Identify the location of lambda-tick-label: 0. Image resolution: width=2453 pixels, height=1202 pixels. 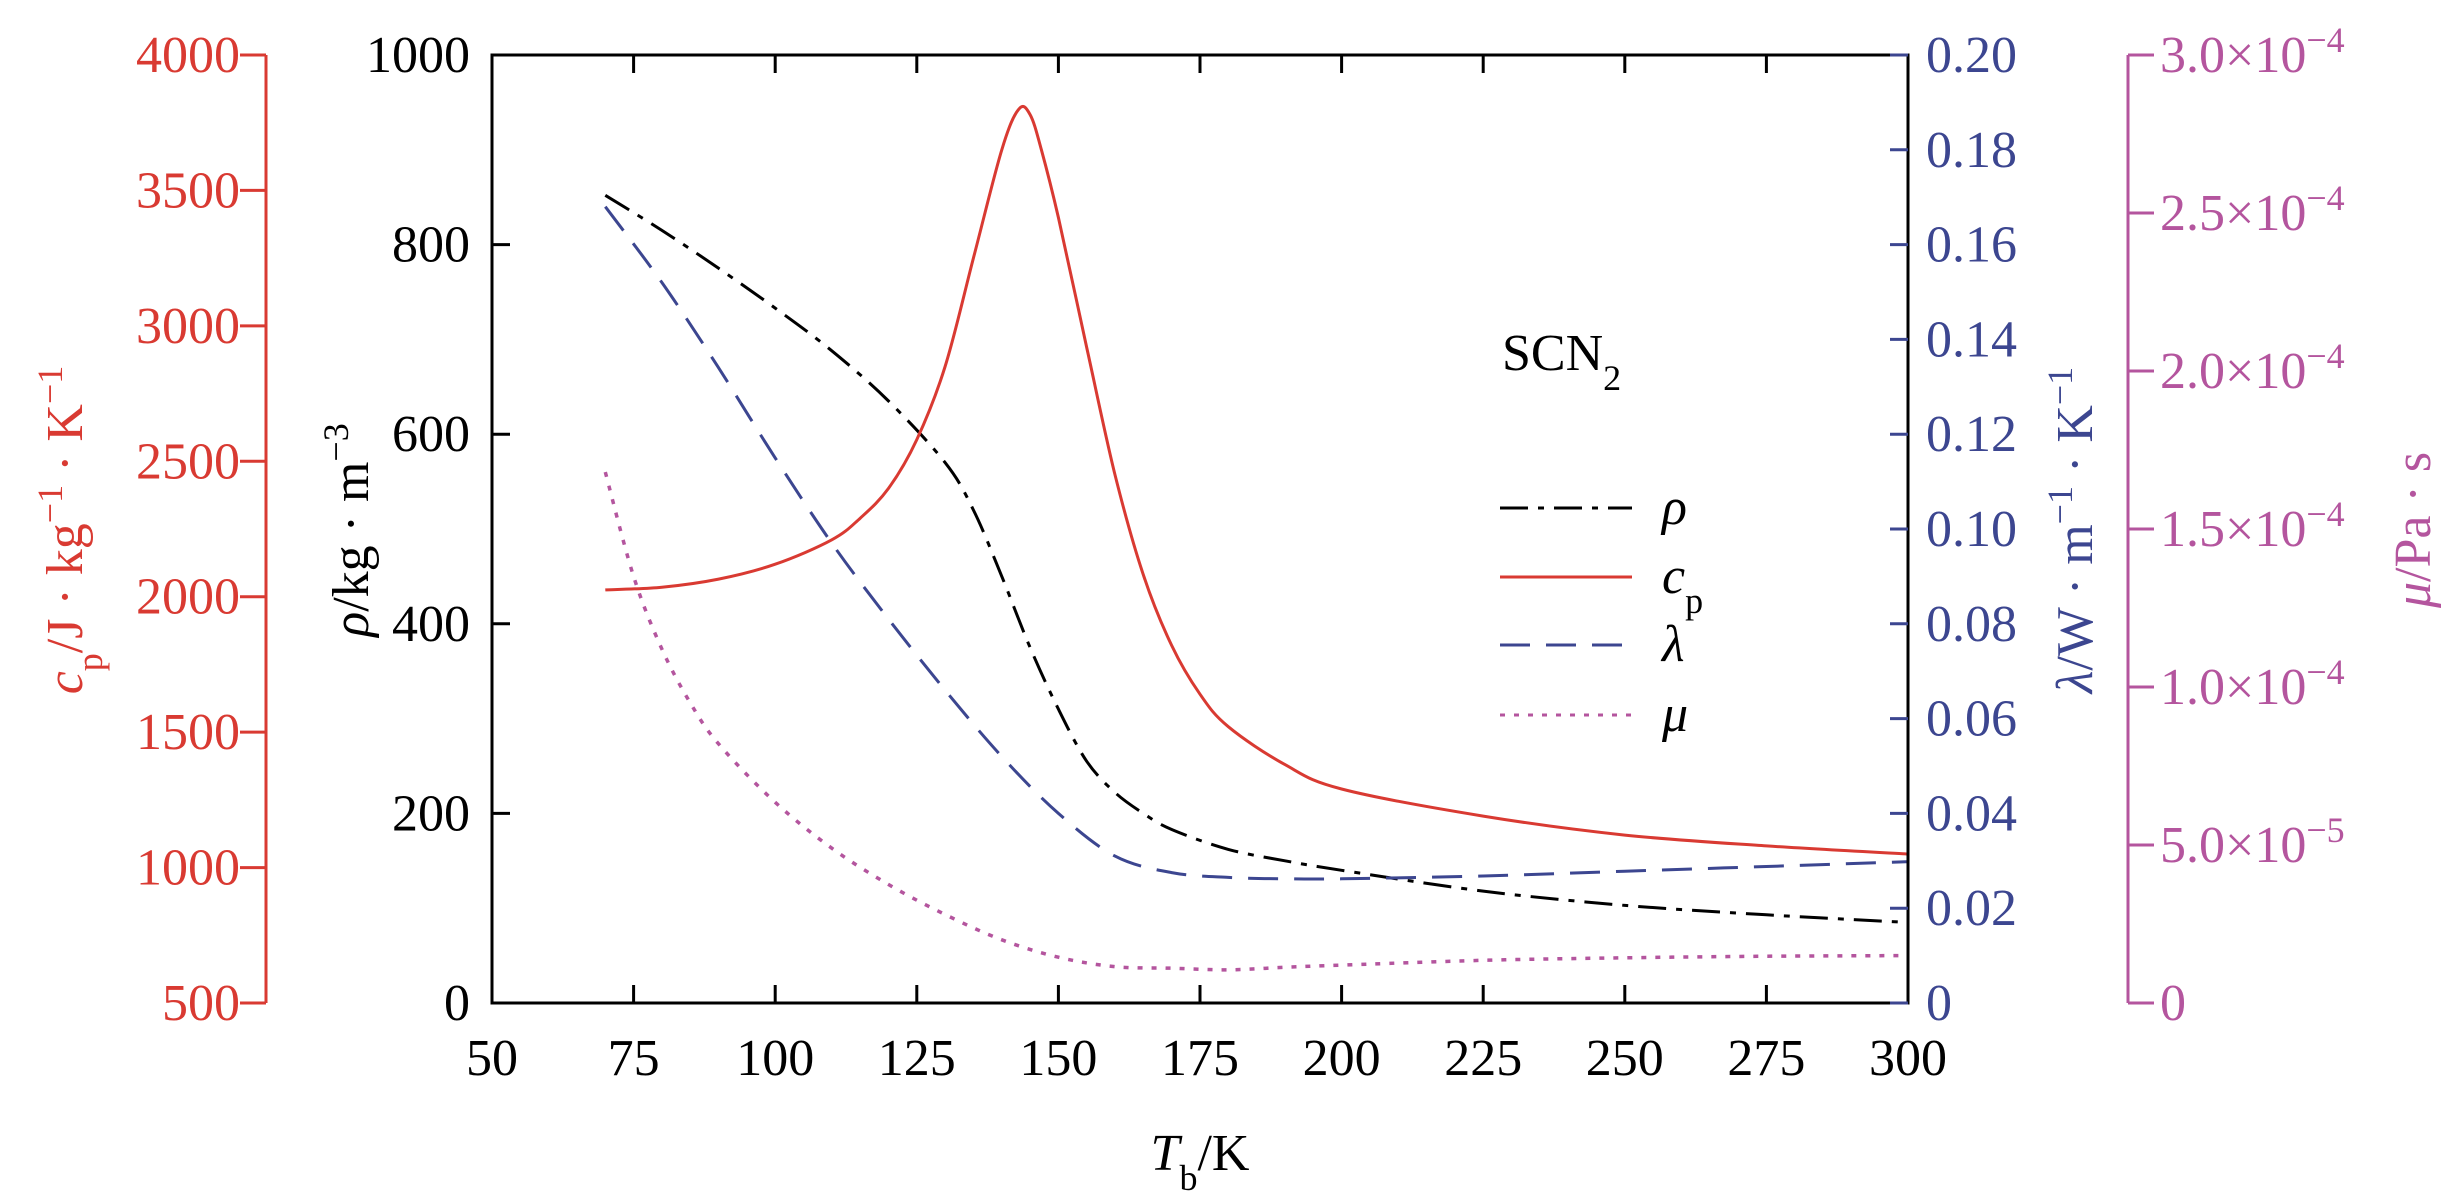
(1939, 1003).